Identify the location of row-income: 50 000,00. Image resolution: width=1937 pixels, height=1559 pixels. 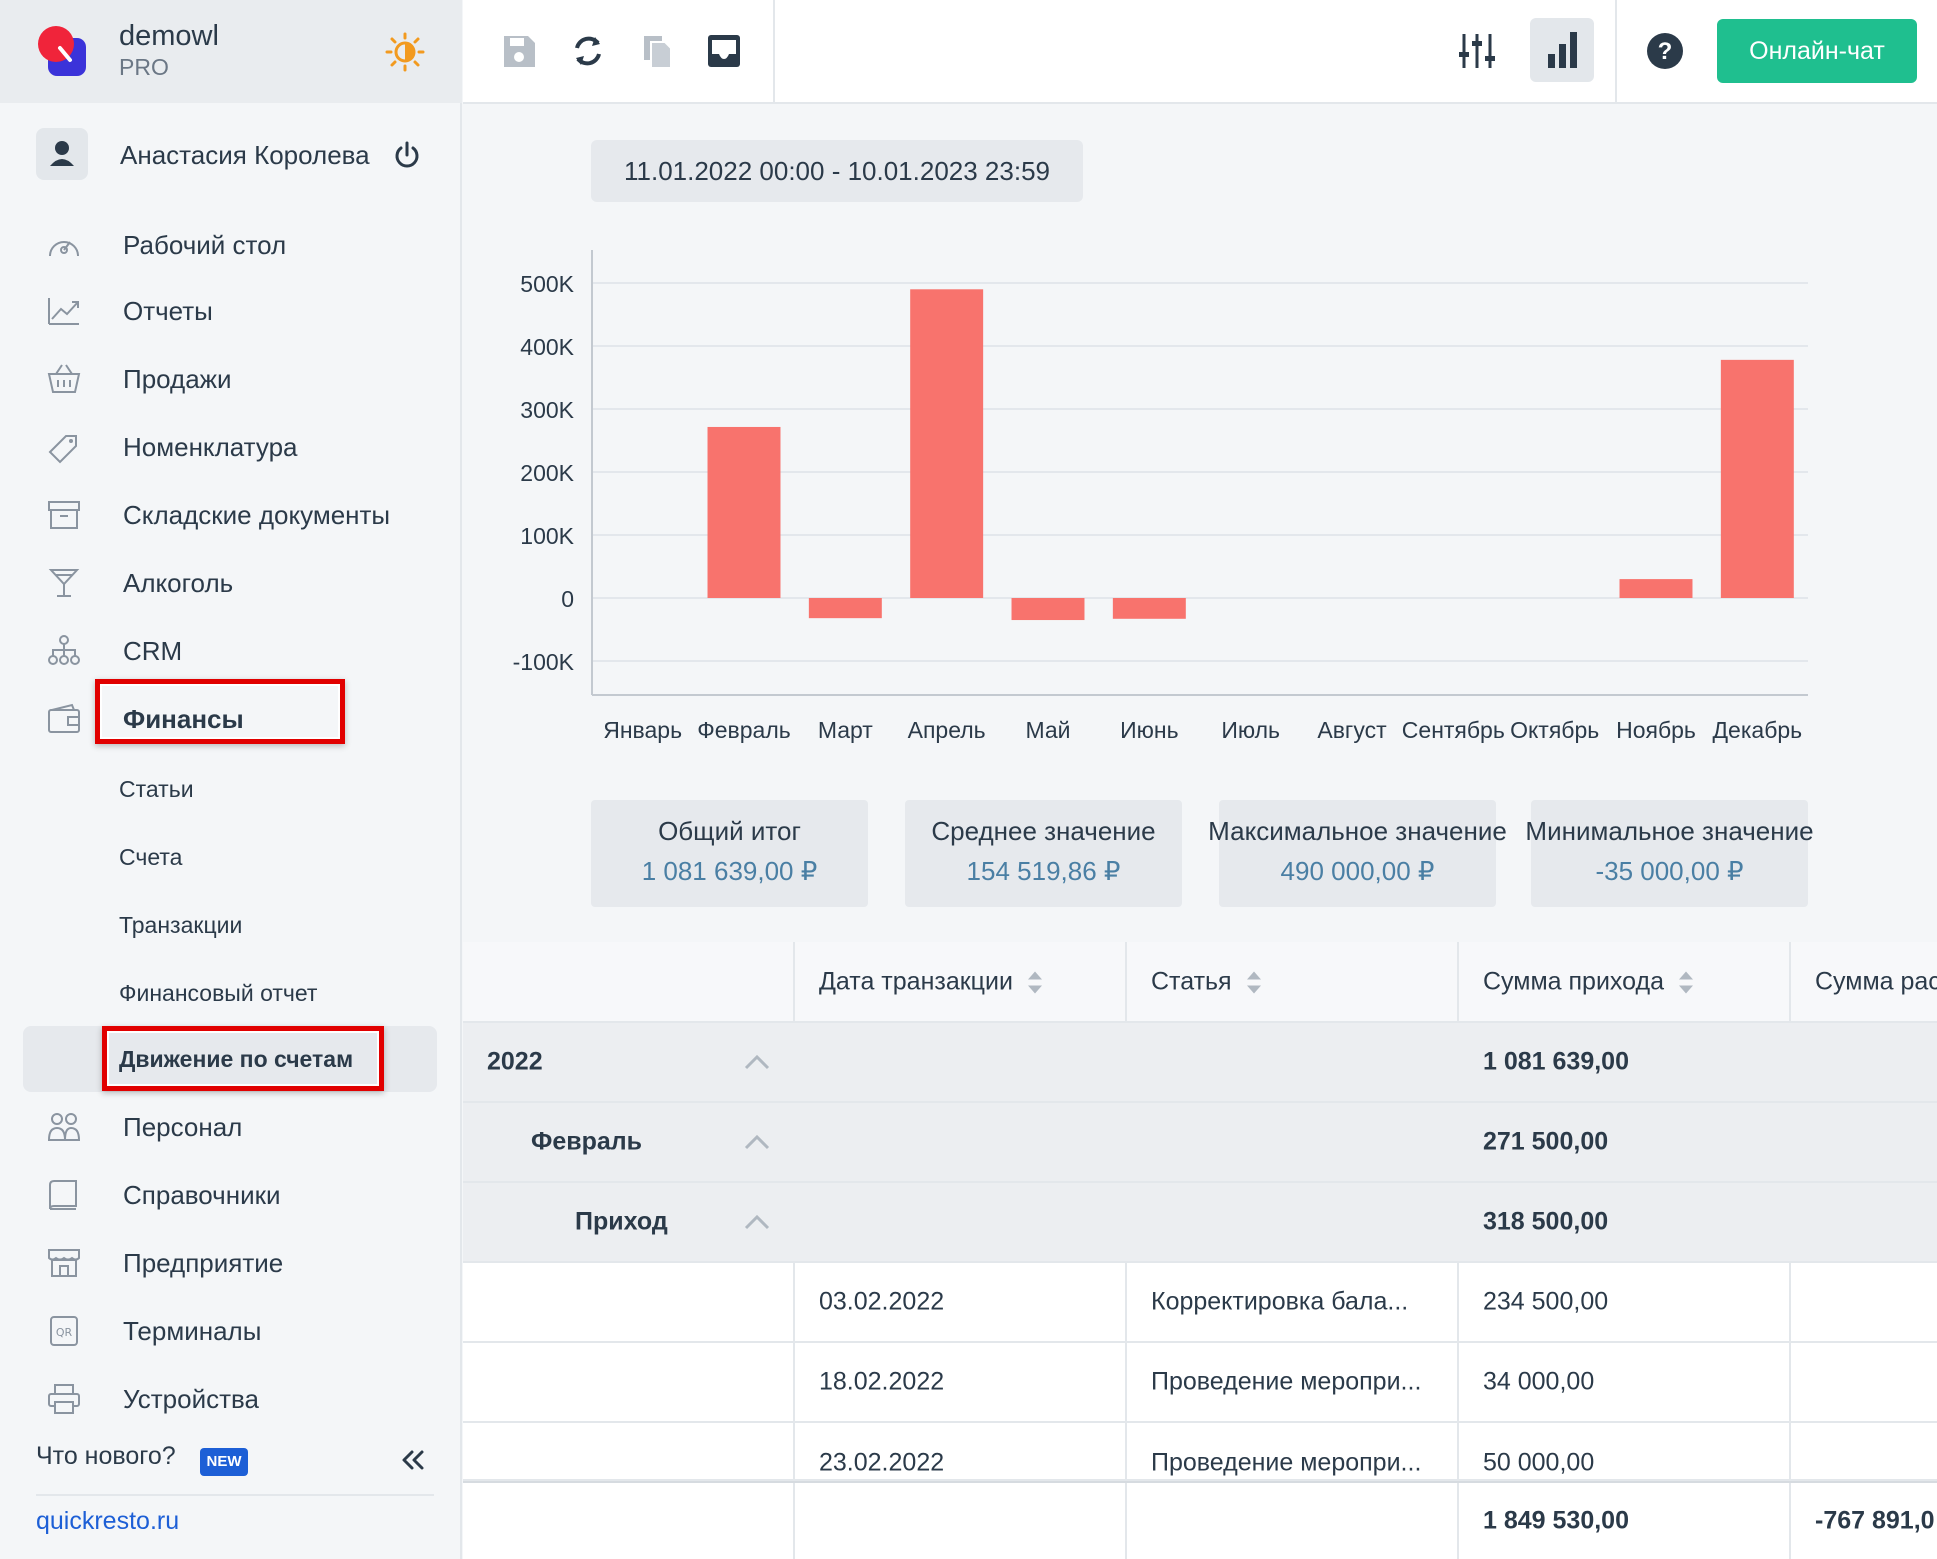
(1539, 1462).